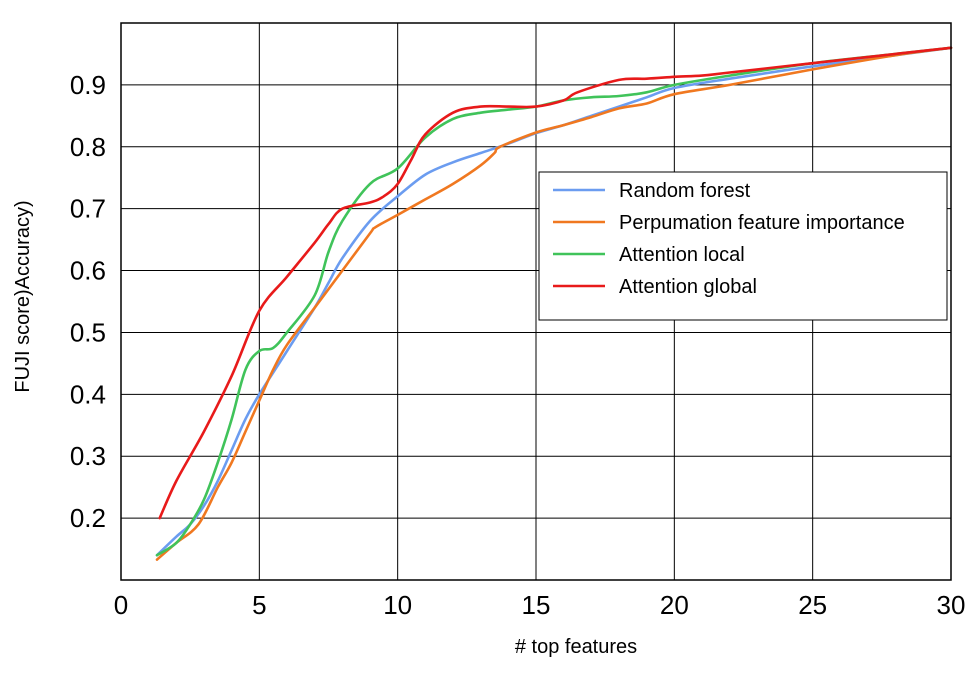 The width and height of the screenshot is (970, 674). Describe the element at coordinates (674, 605) in the screenshot. I see `x-tick-label: 20` at that location.